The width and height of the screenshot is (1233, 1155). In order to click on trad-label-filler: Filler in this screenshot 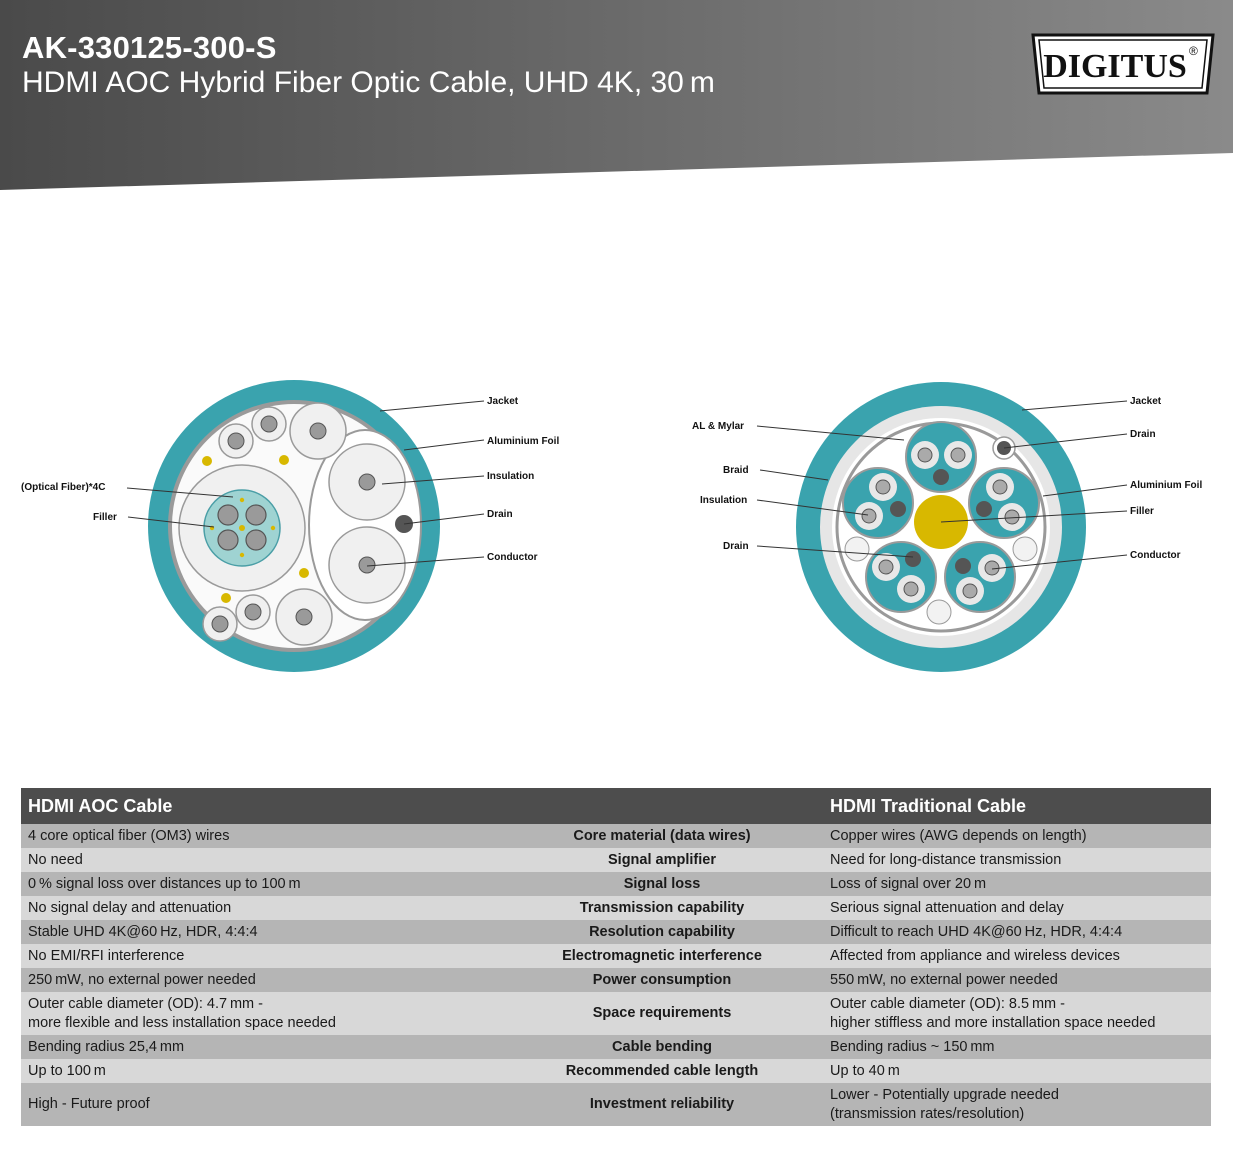, I will do `click(1142, 511)`.